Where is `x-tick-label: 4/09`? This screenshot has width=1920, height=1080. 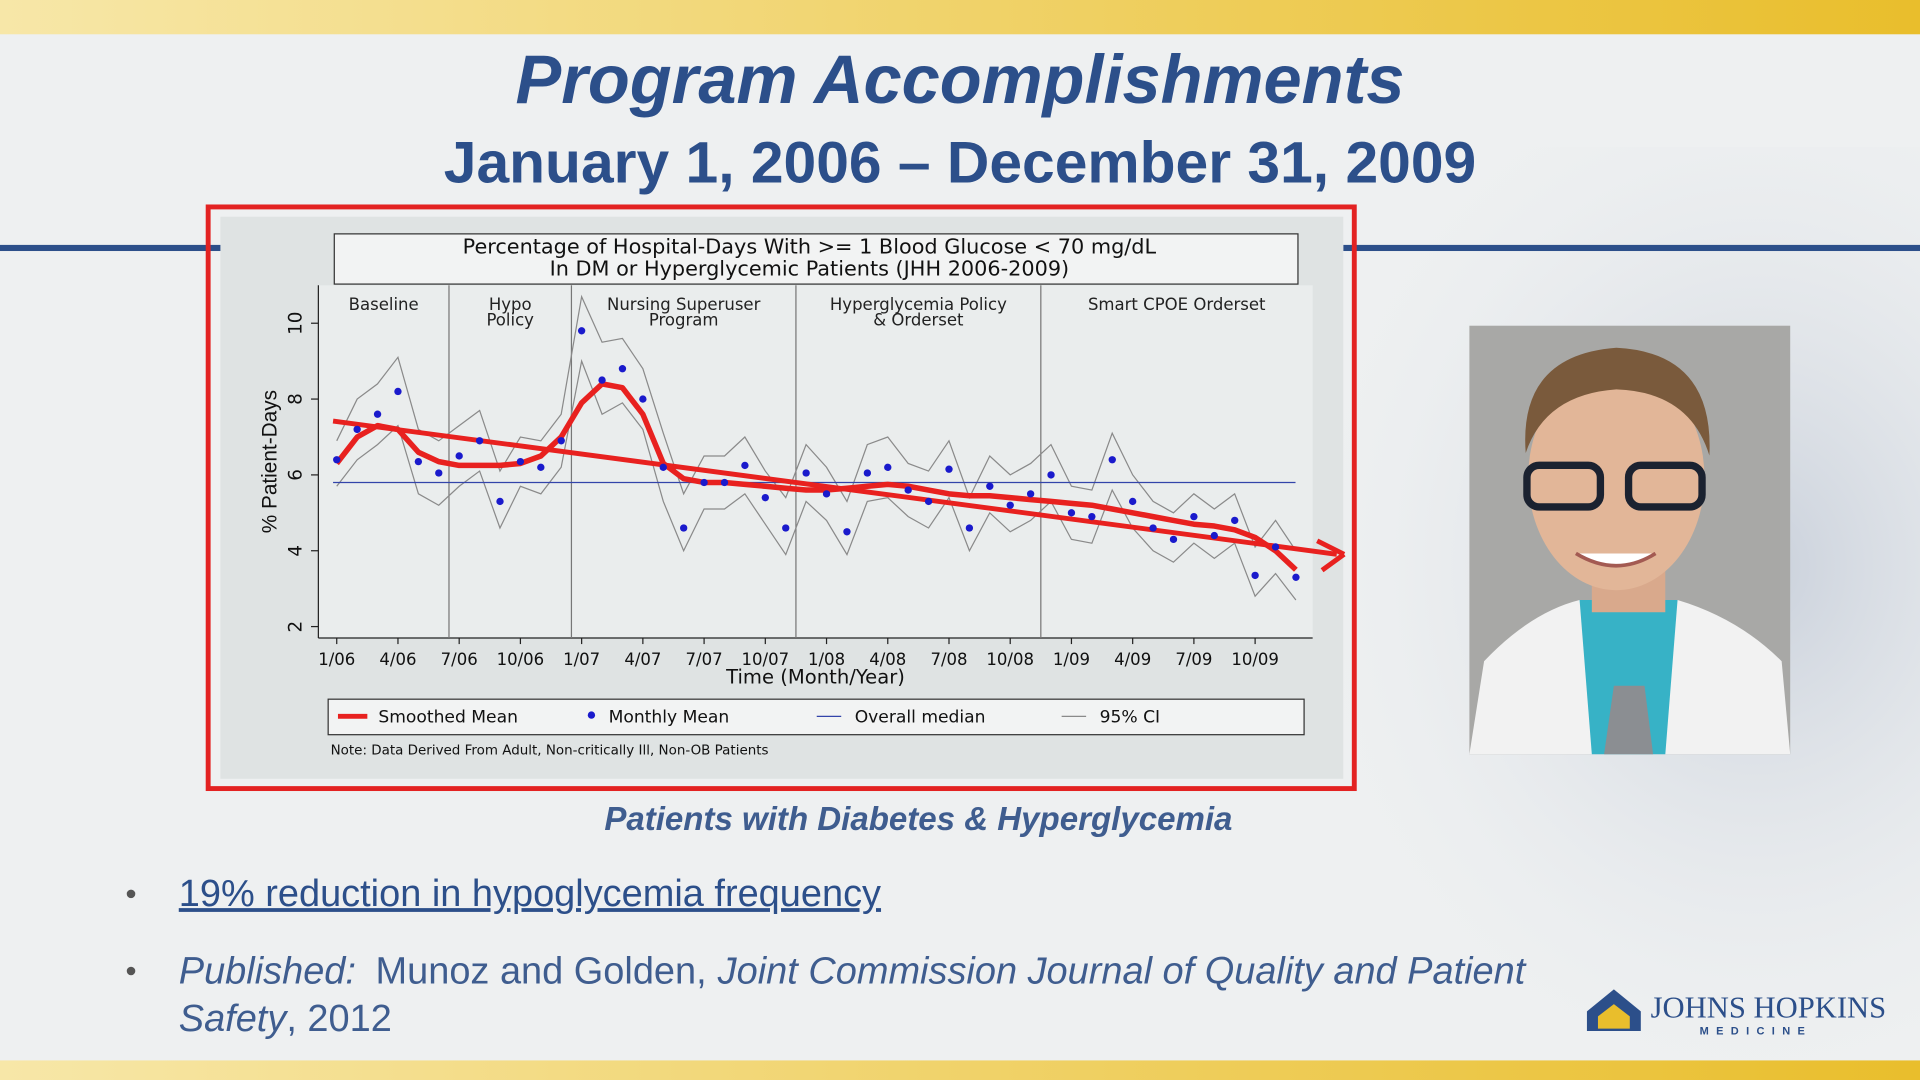 x-tick-label: 4/09 is located at coordinates (1132, 659).